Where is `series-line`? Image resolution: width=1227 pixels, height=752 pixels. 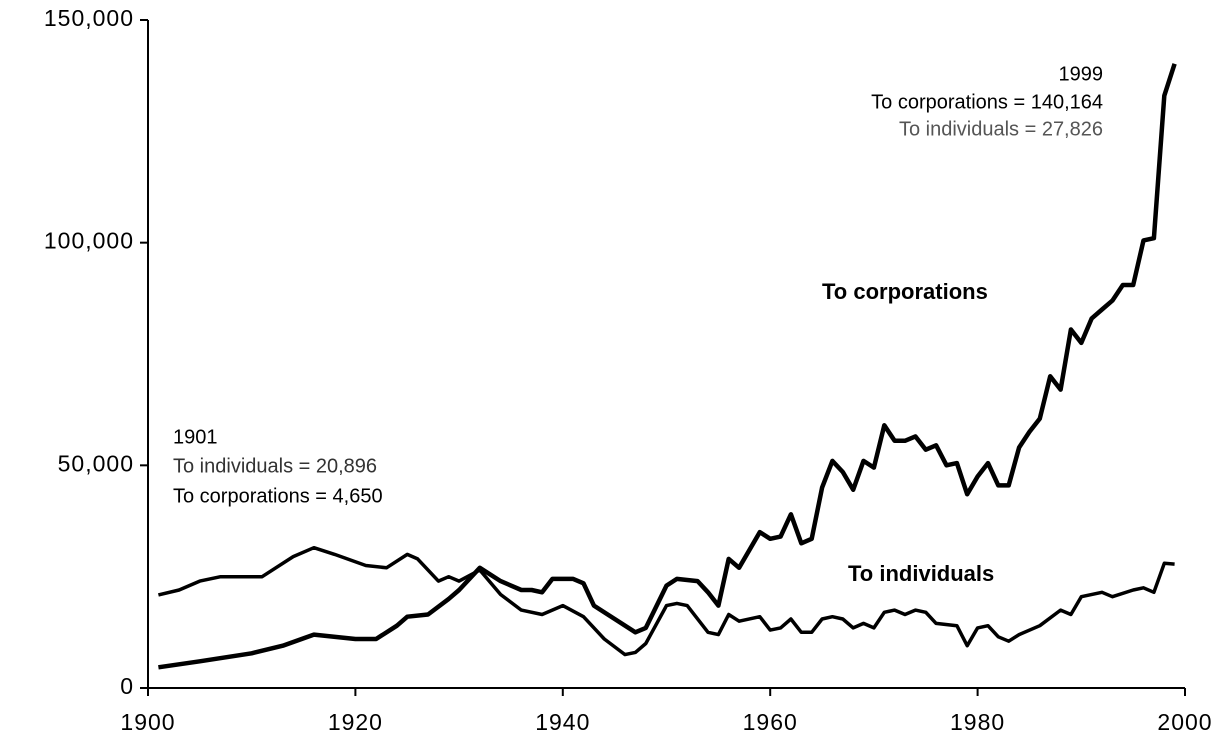
series-line is located at coordinates (666, 601).